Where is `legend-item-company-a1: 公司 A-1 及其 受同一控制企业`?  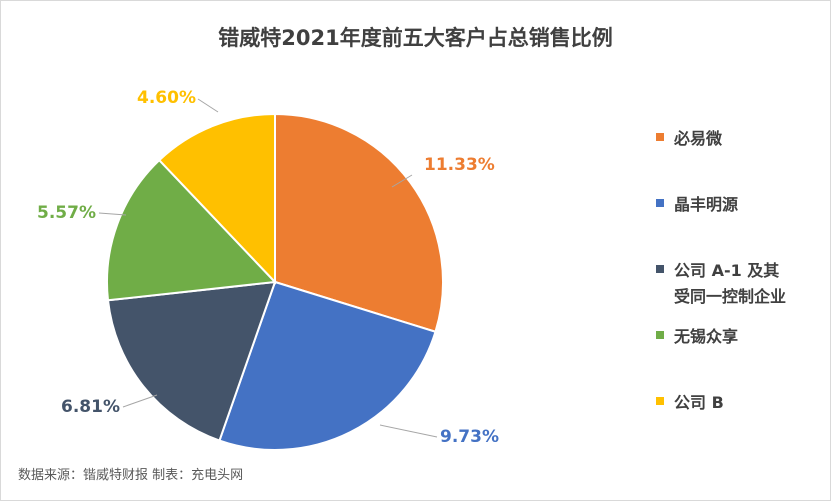 legend-item-company-a1: 公司 A-1 及其 受同一控制企业 is located at coordinates (740, 284).